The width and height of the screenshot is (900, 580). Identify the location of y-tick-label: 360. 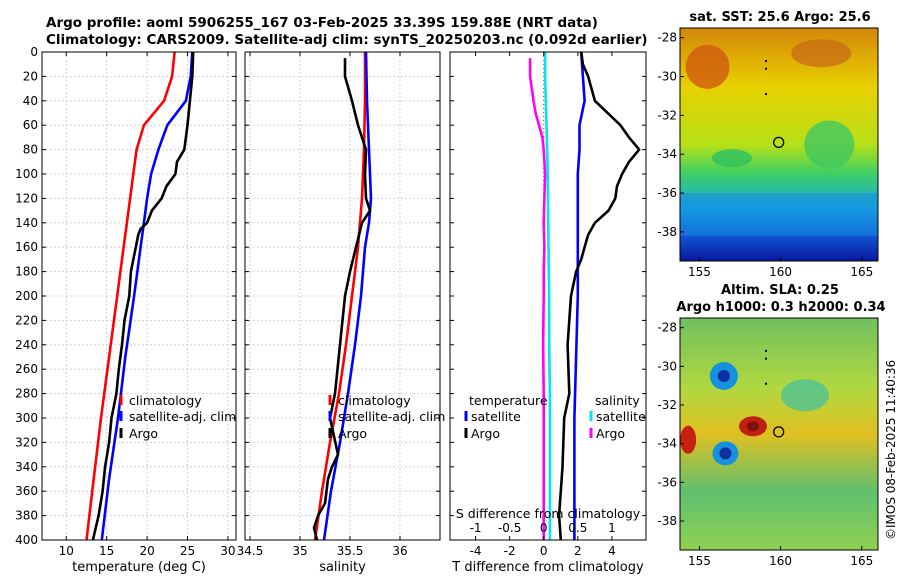
(26, 491).